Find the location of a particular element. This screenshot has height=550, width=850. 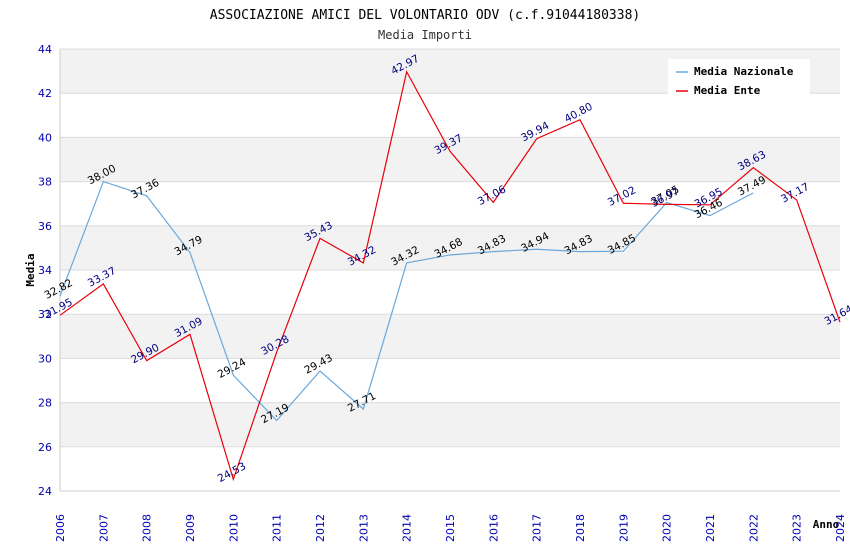

legend: Media Nazionale Media Ente is located at coordinates (739, 80).